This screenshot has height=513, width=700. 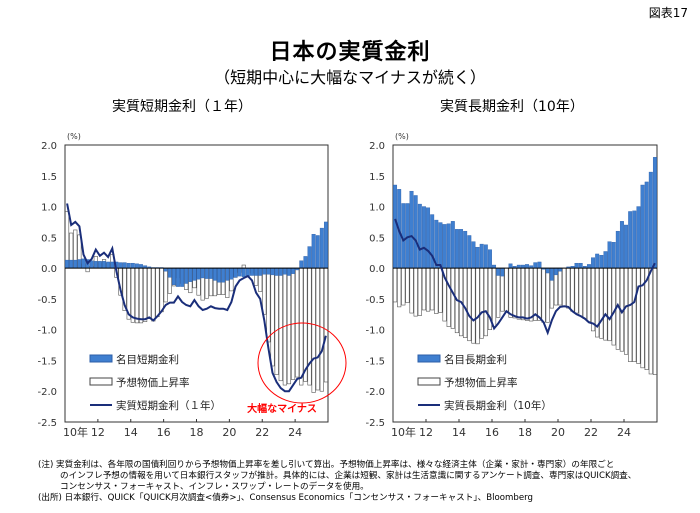 I want to click on y-tick-label: -1.0, so click(x=375, y=331).